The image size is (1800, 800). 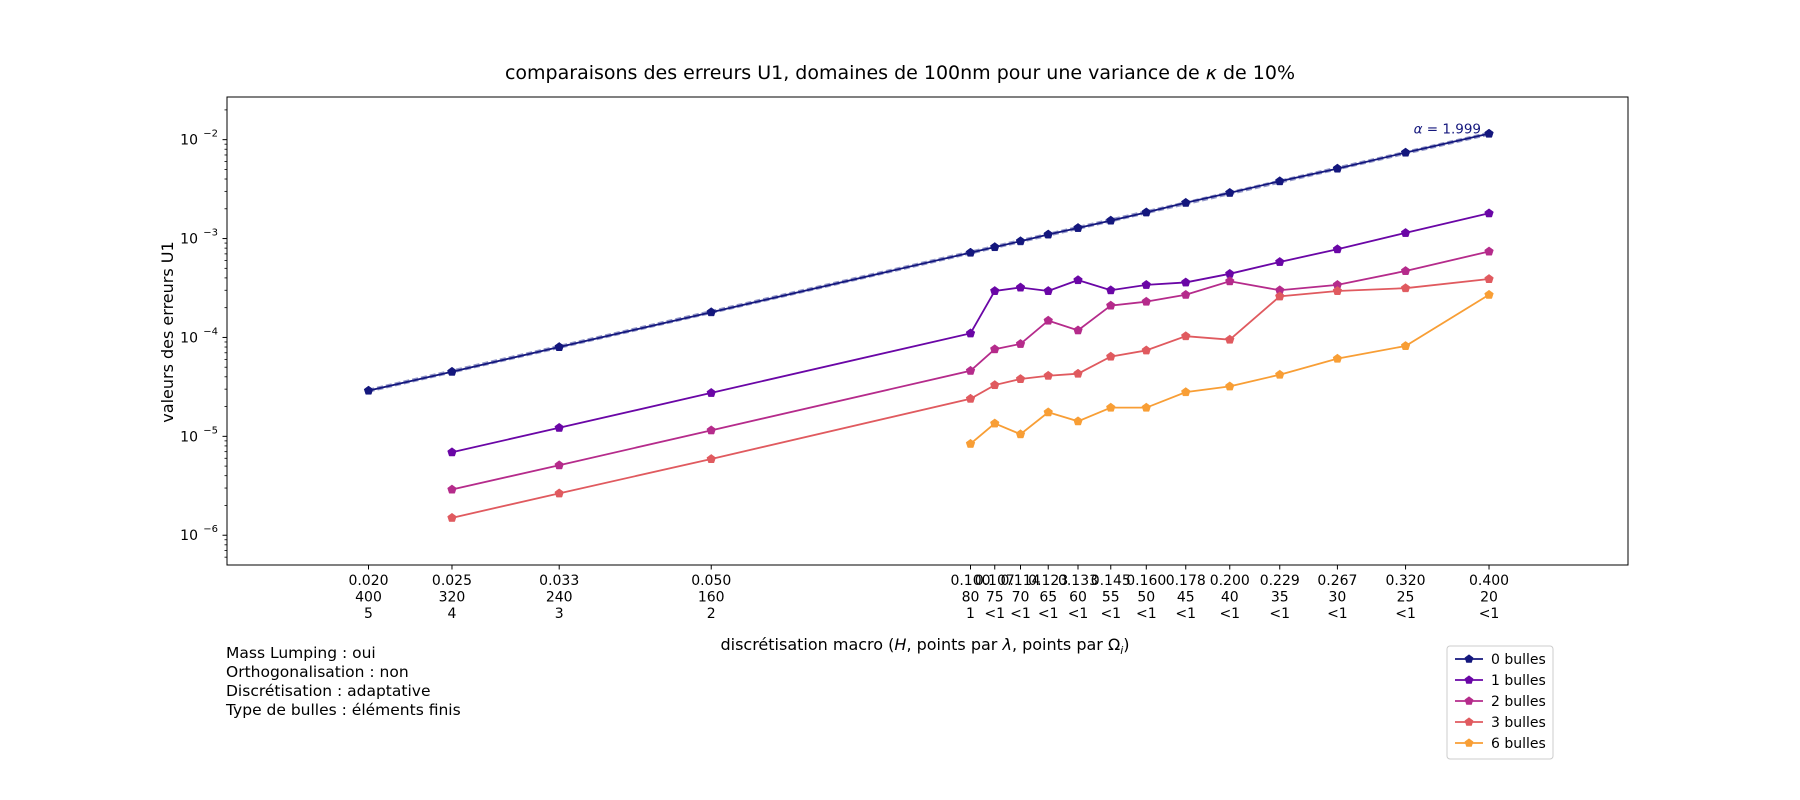 I want to click on info-discretisation: Discrétisation : adaptative, so click(x=328, y=691).